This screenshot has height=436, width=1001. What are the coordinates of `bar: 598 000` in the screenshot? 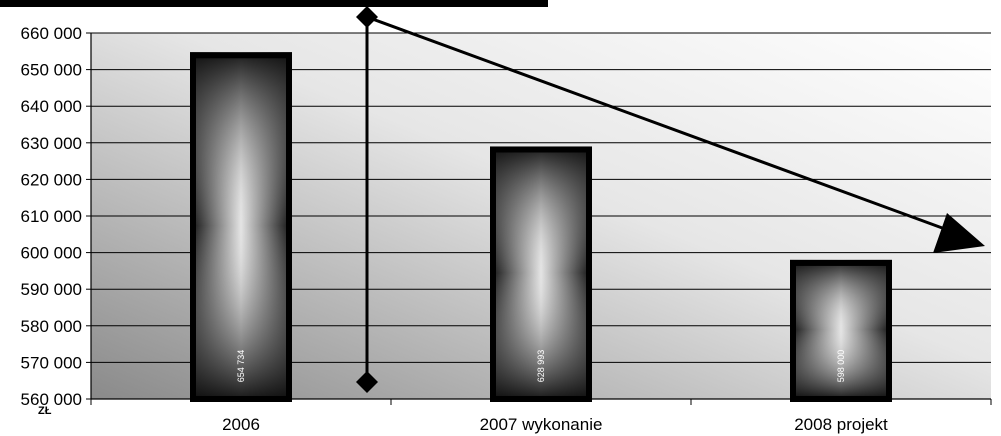 It's located at (841, 331).